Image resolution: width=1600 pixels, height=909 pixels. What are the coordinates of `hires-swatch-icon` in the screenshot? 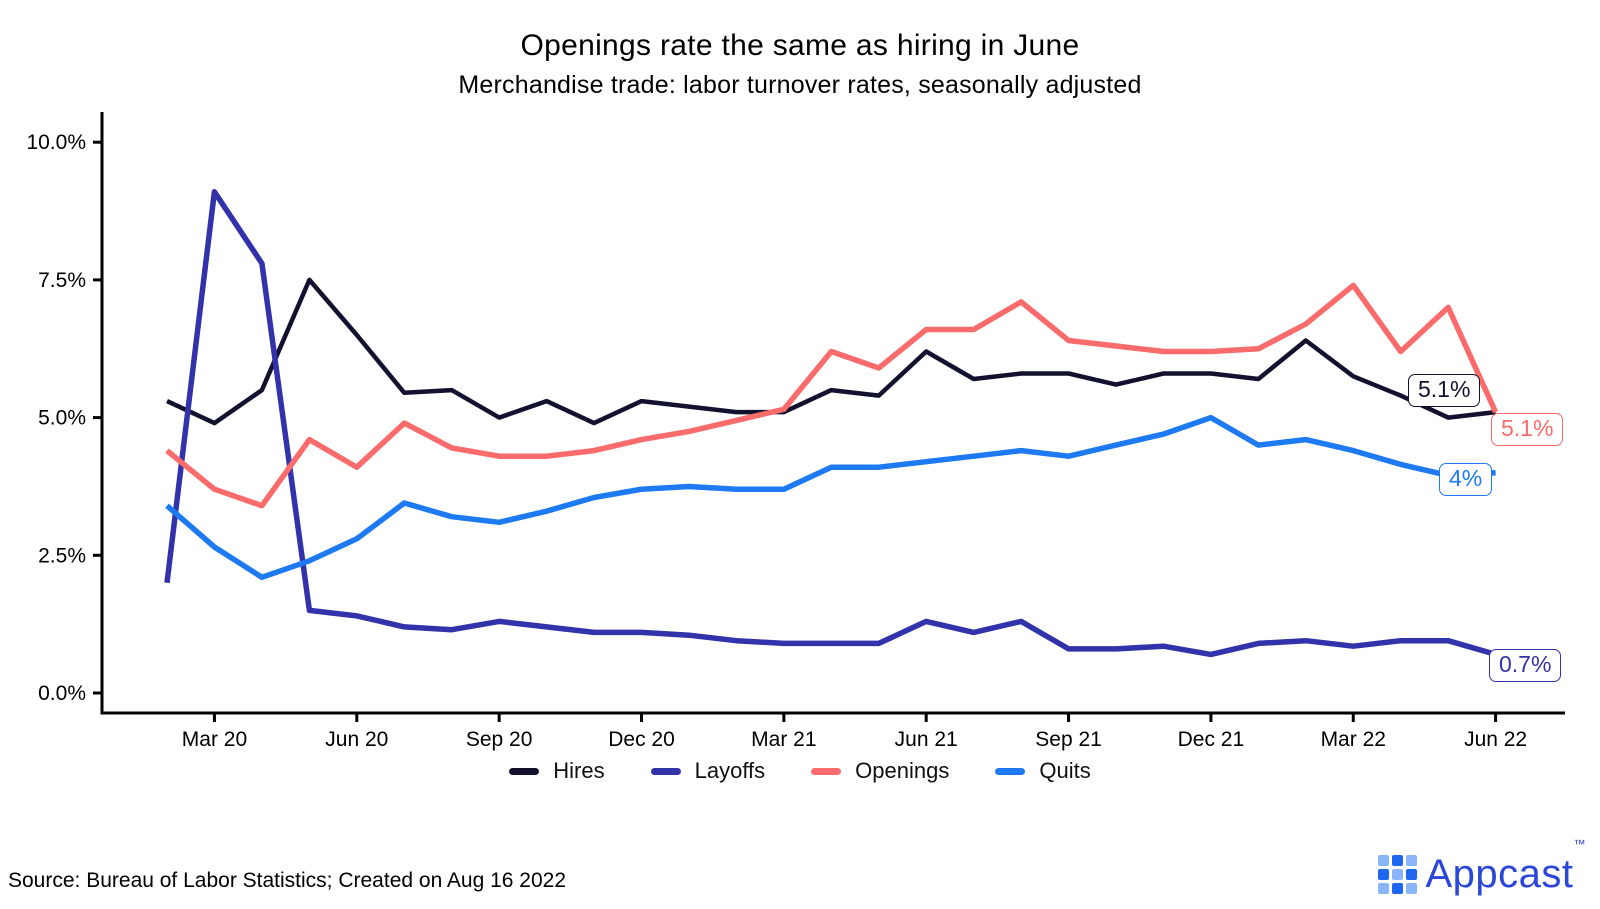 It's located at (524, 771).